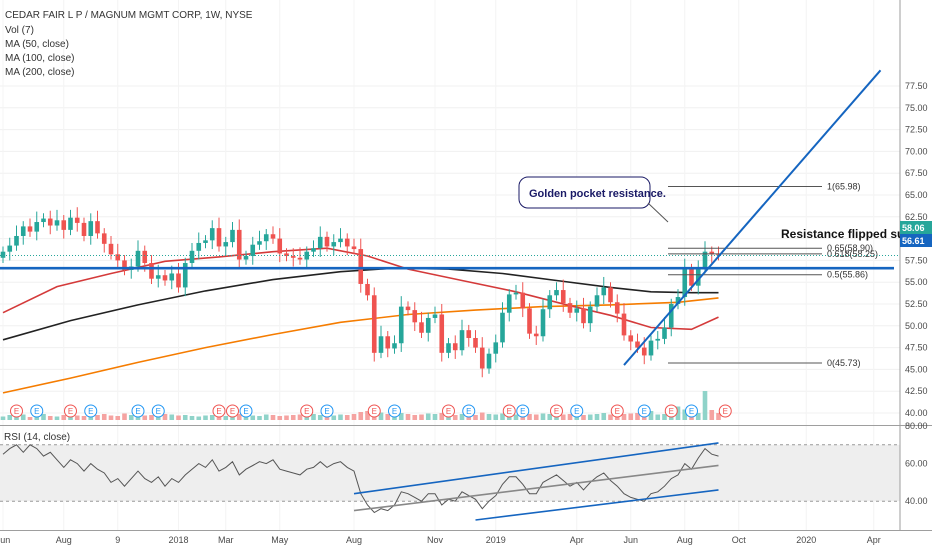  Describe the element at coordinates (916, 86) in the screenshot. I see `y-tick-label: 77.50` at that location.